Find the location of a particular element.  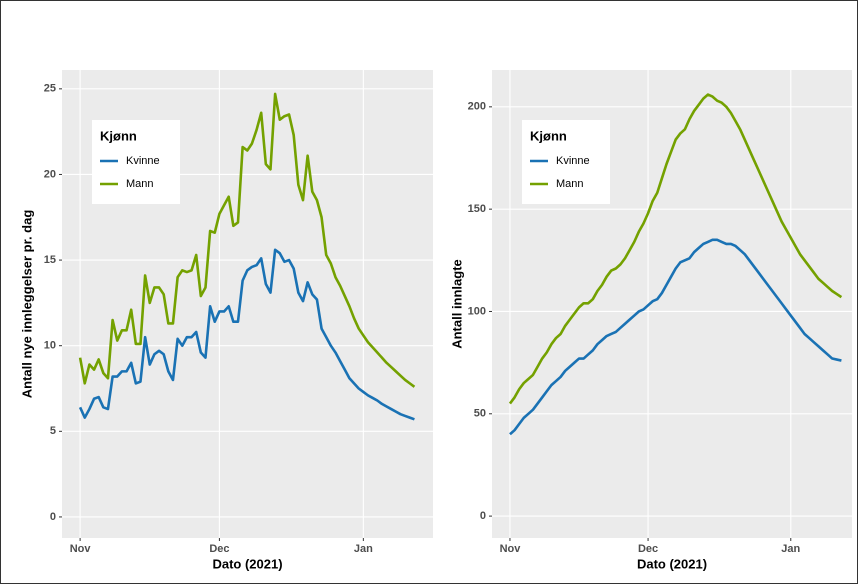

y-tick-label: 15 is located at coordinates (50, 260).